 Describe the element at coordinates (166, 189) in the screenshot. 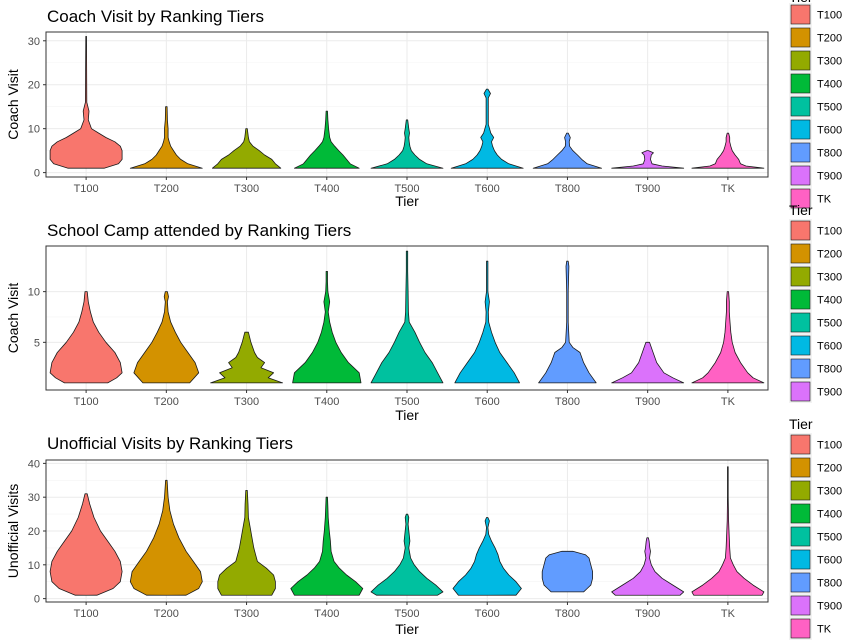

I see `x-tick-label: T200` at that location.